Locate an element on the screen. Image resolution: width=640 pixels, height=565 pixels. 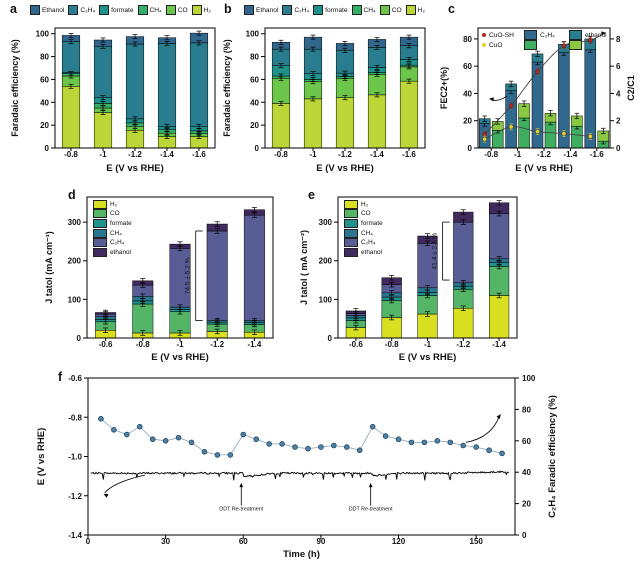
panel-e-legend: H₂ CO formate CH₄ C₂H₄ ethanol is located at coordinates (363, 228).